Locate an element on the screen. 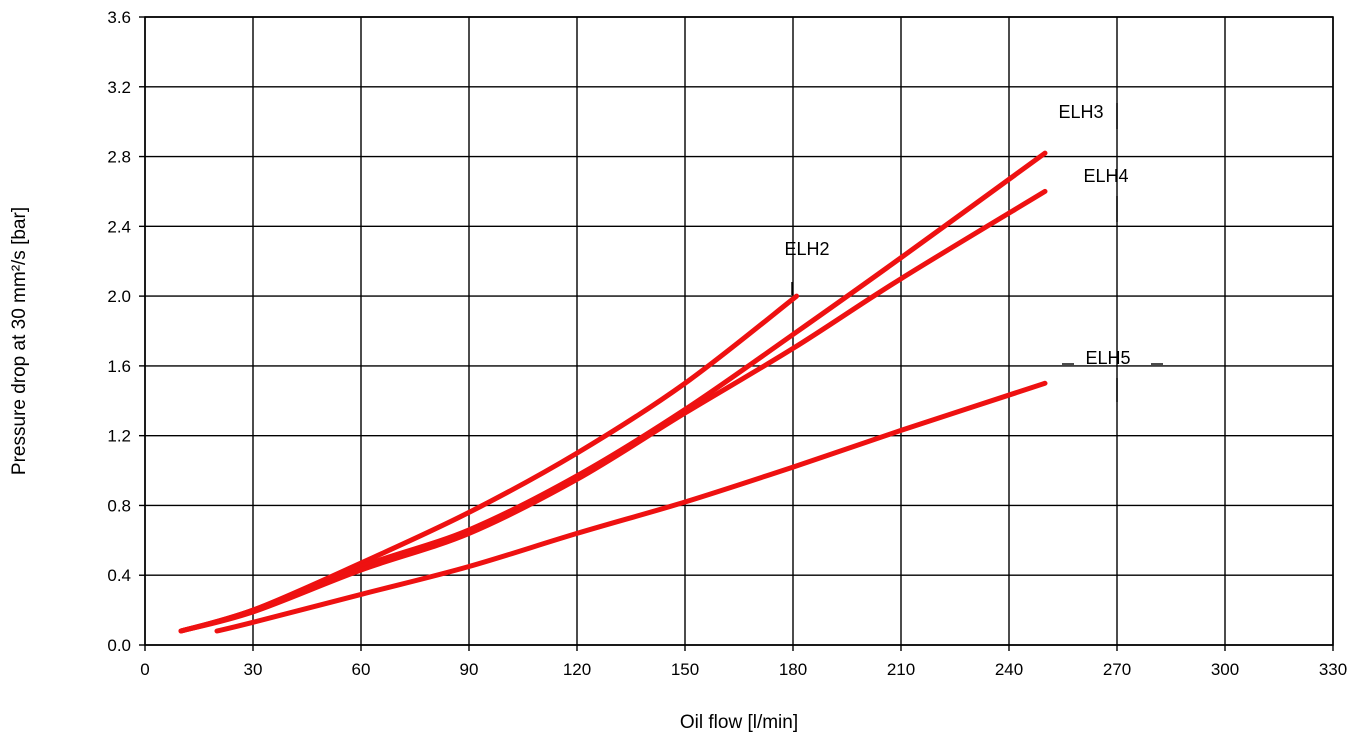  y-tick-label: 3.6 is located at coordinates (119, 17).